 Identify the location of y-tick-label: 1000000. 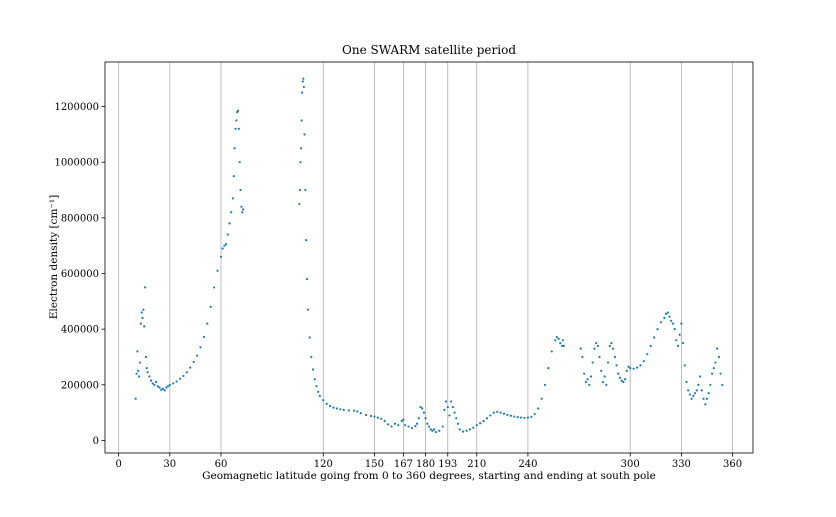
(76, 163).